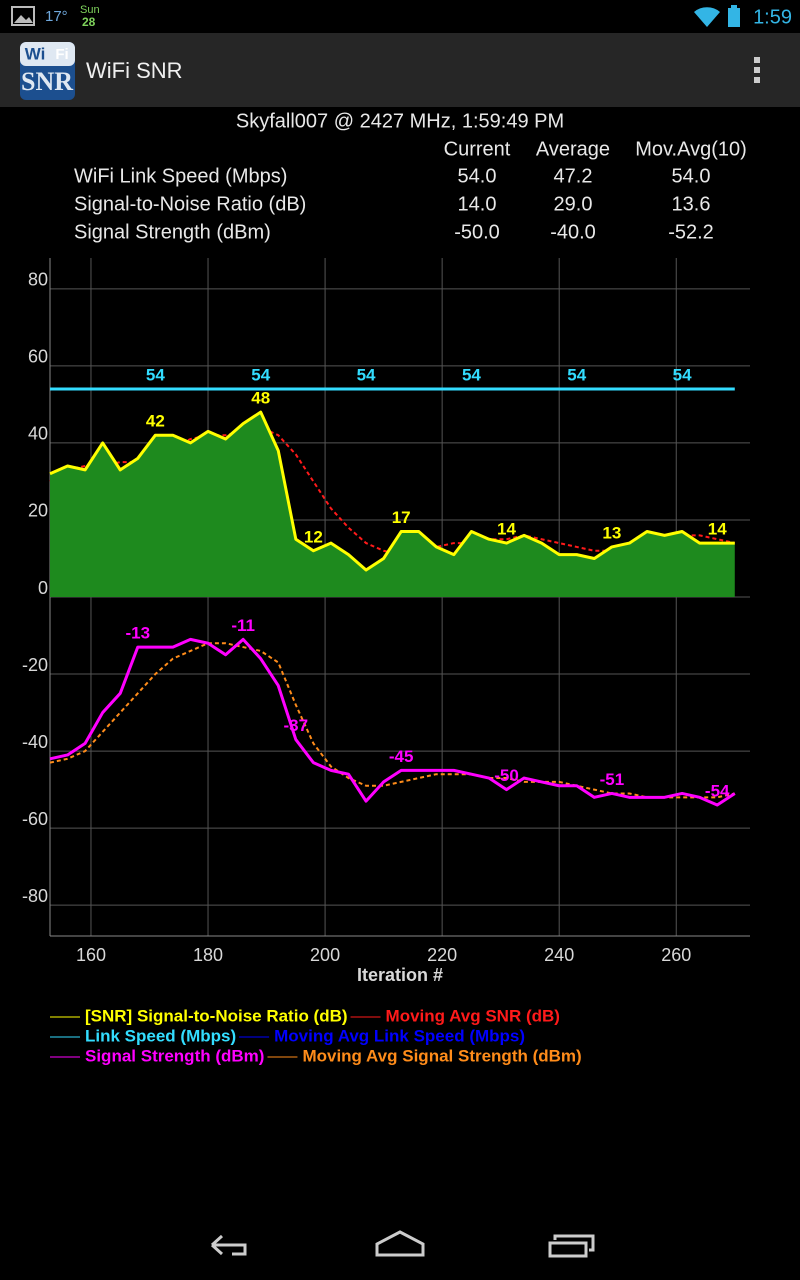 The image size is (800, 1280). What do you see at coordinates (477, 232) in the screenshot?
I see `cell-value: -50.0` at bounding box center [477, 232].